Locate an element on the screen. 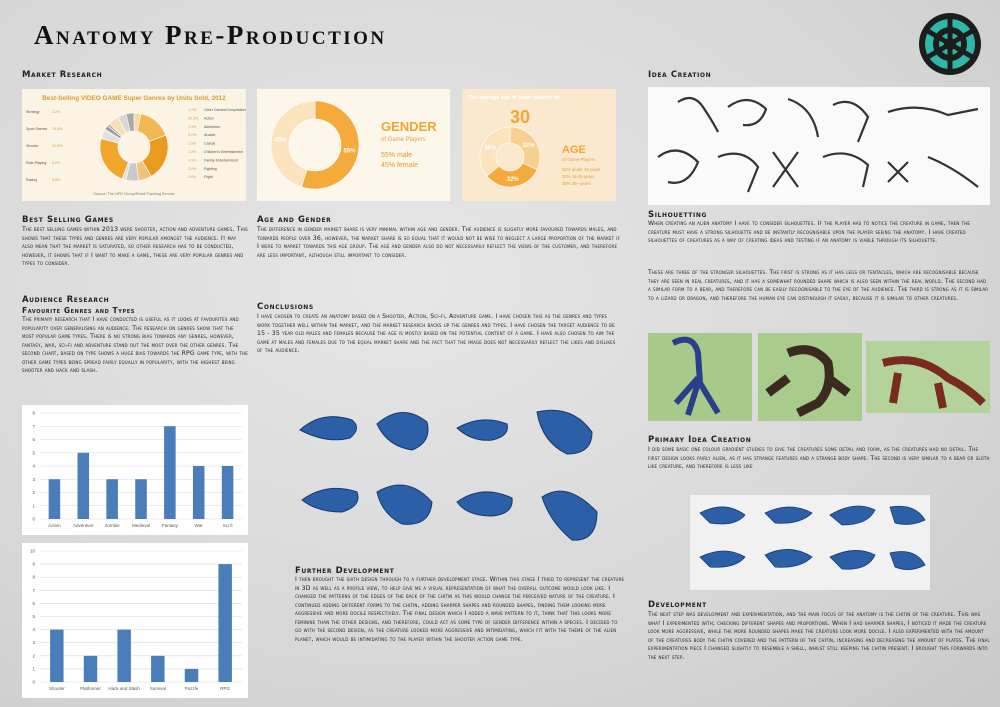 The width and height of the screenshot is (1000, 707). value-label: 4.9% is located at coordinates (192, 160).